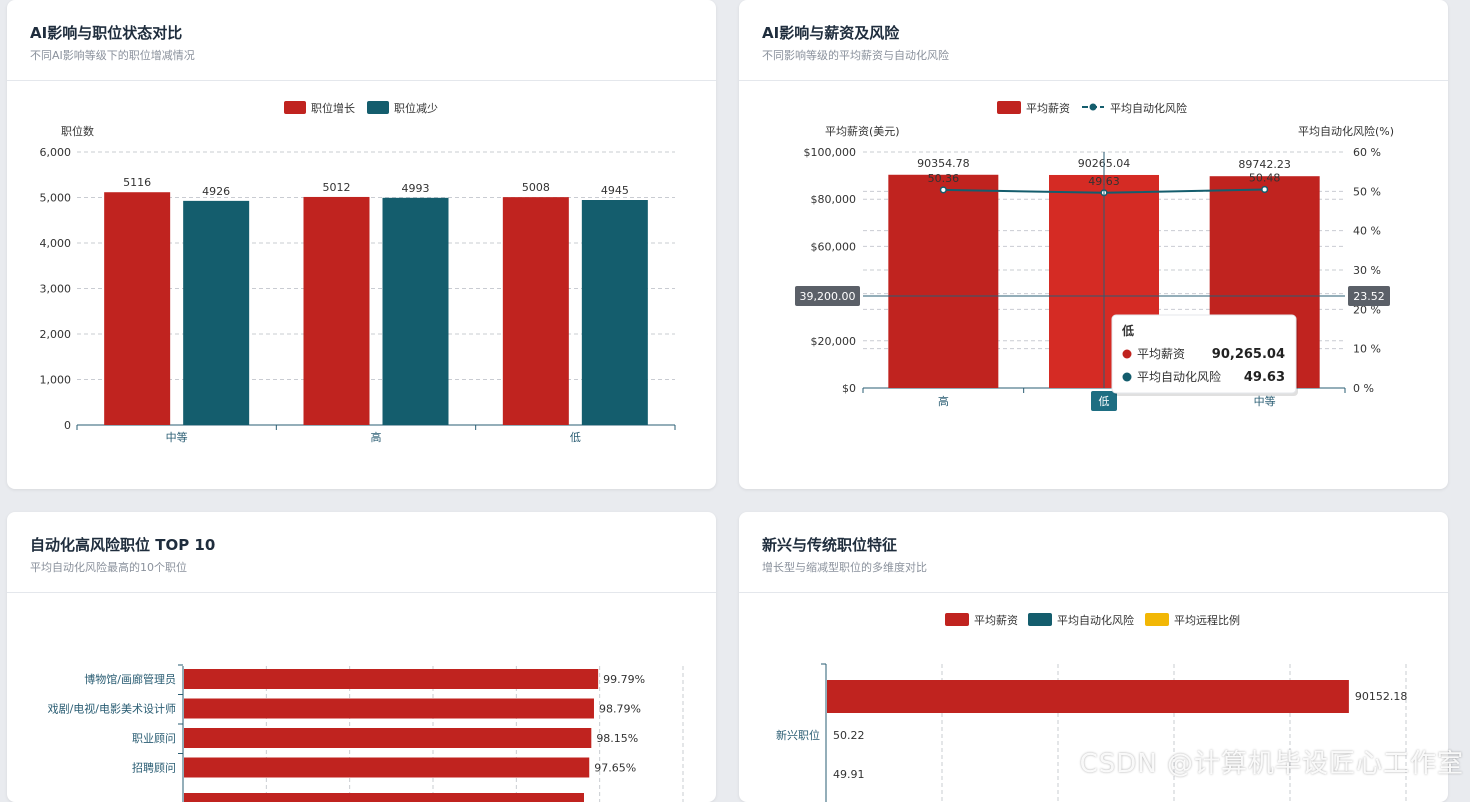 This screenshot has height=802, width=1470. I want to click on data-label-risk: 50.48, so click(1265, 177).